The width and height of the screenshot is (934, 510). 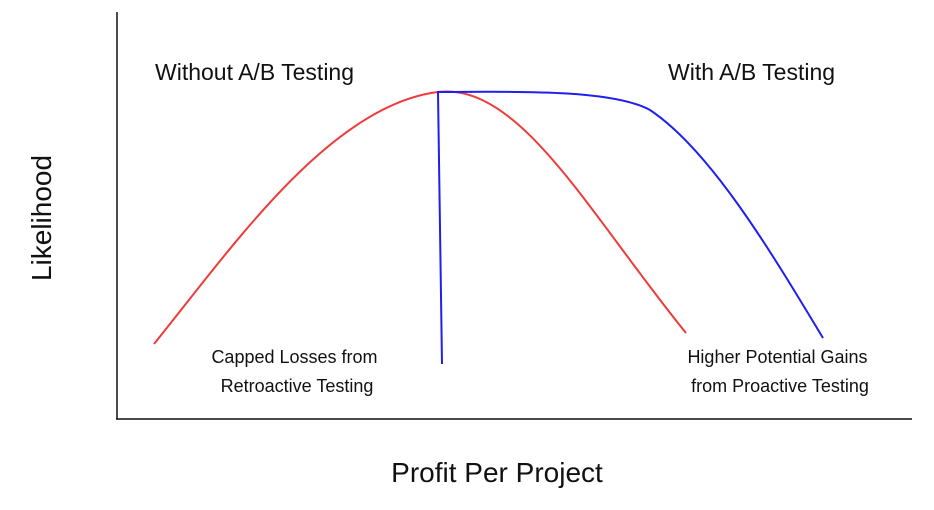 What do you see at coordinates (497, 472) in the screenshot?
I see `x-axis-label: Profit Per Project` at bounding box center [497, 472].